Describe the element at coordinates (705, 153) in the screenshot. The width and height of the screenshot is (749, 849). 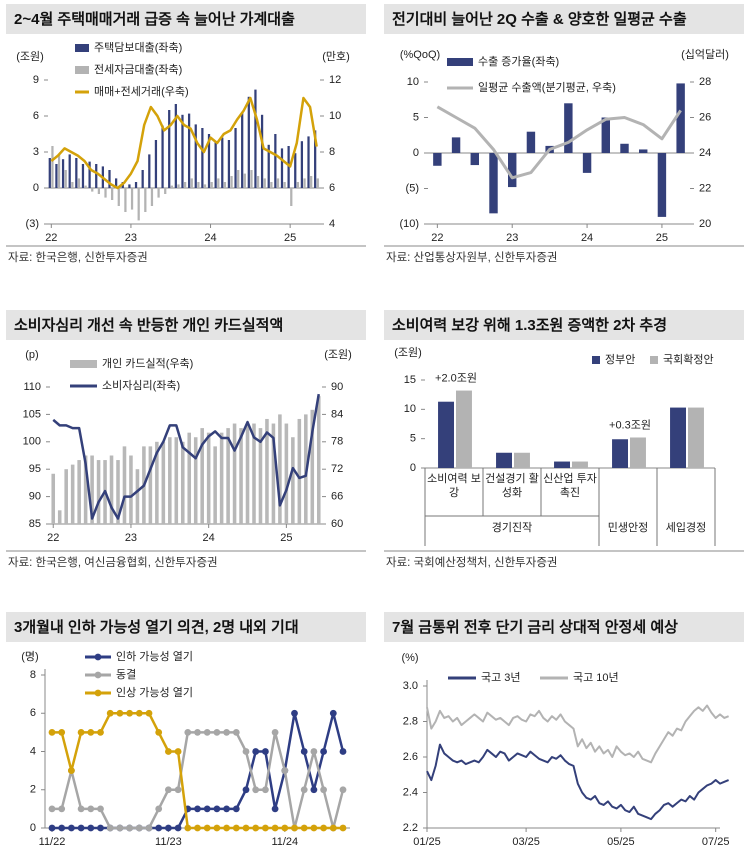
I see `y2-tick-label: 24` at that location.